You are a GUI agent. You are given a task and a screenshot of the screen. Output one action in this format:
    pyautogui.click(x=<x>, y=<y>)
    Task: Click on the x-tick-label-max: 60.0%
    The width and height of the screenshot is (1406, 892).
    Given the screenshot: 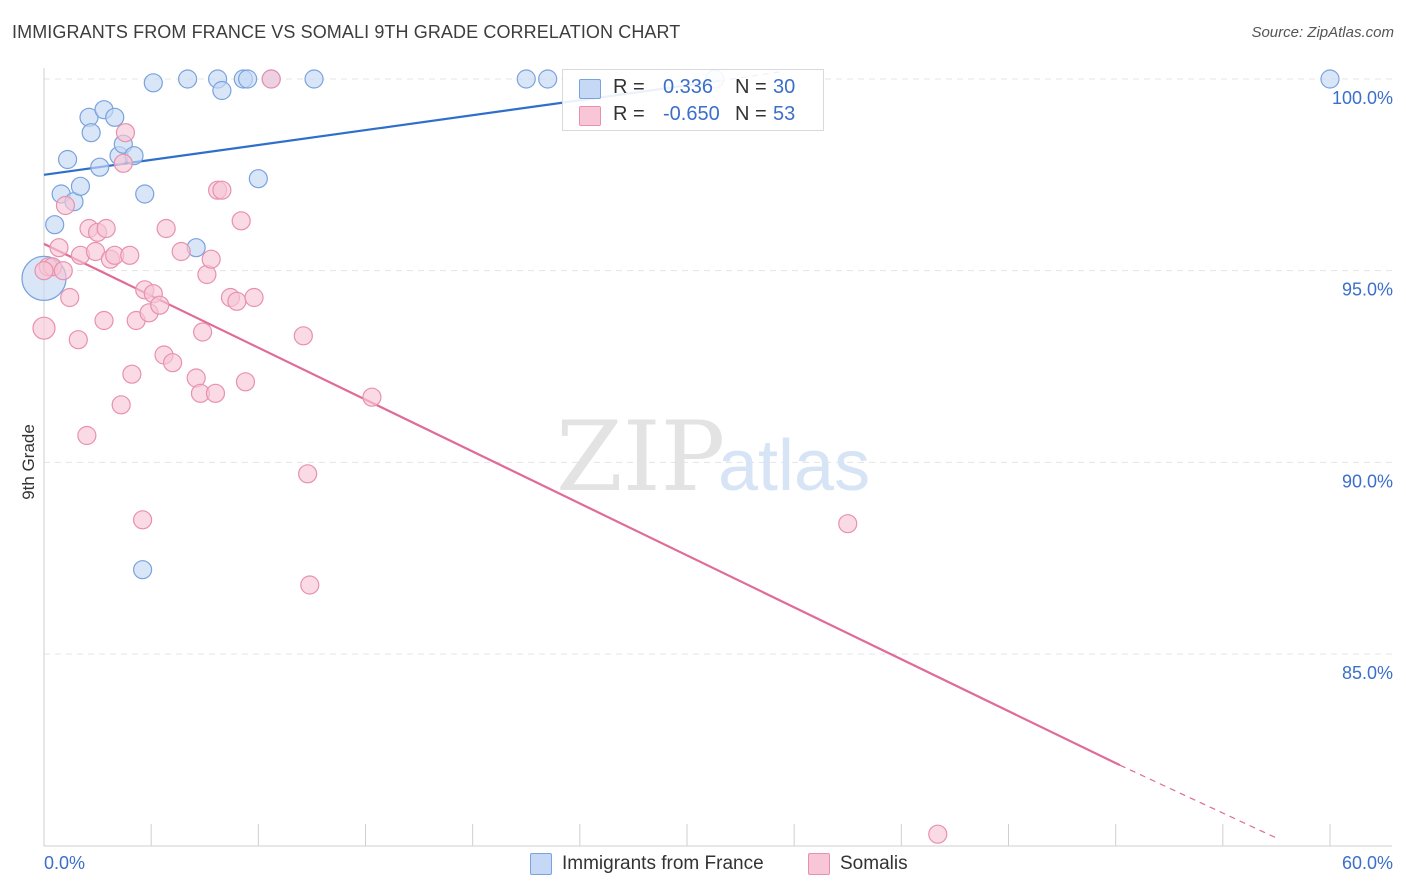 What is the action you would take?
    pyautogui.click(x=1367, y=863)
    